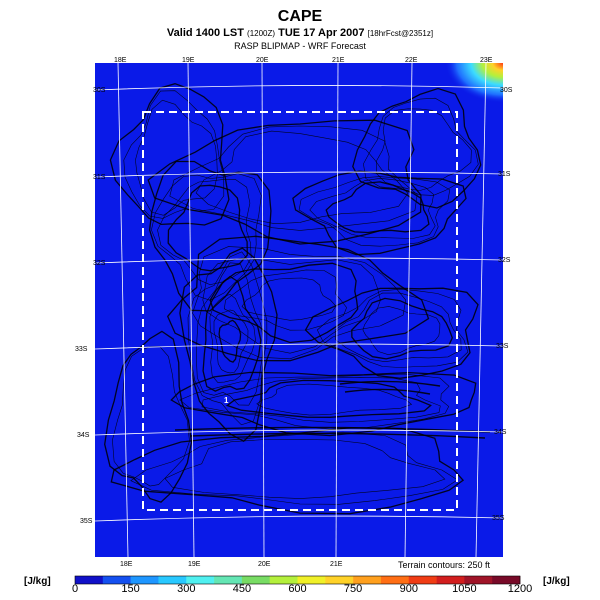  I want to click on lon-labels-bottom: 18E 19E 20E 21E, so click(231, 564).